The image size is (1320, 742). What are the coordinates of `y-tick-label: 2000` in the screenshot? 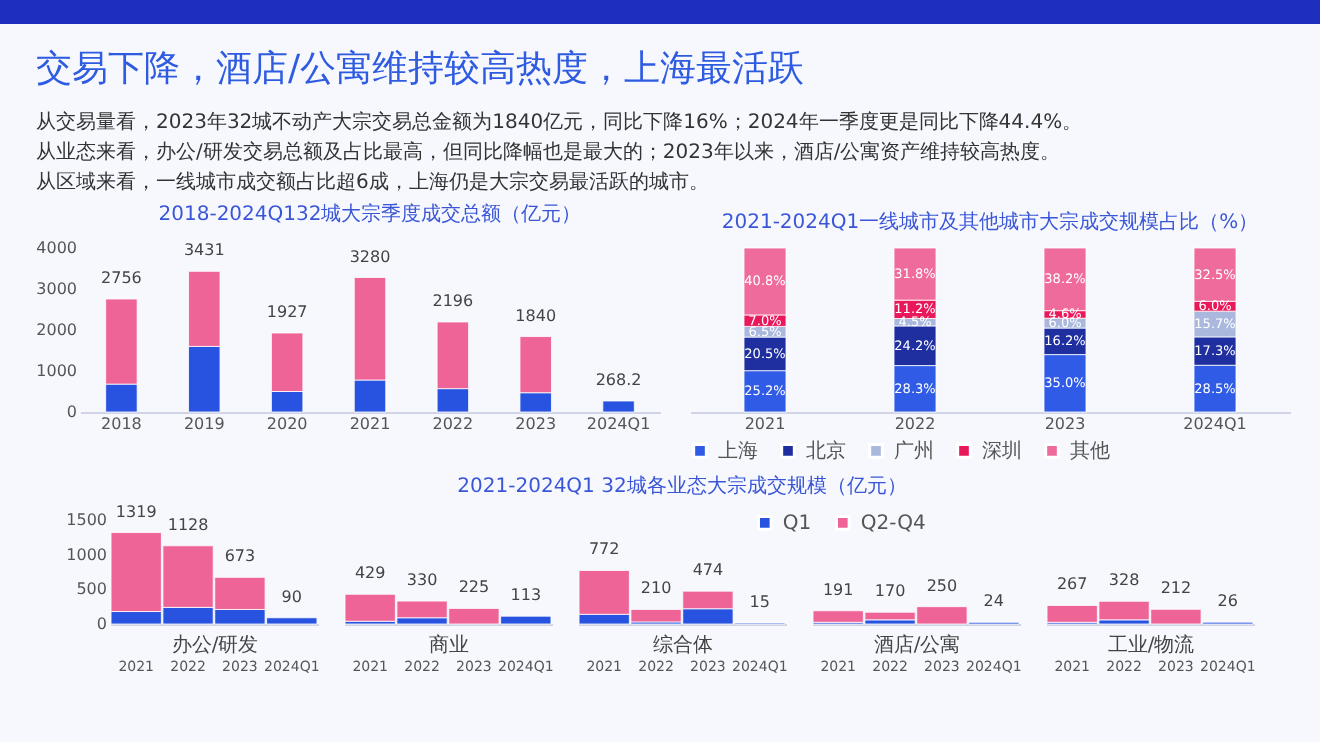 It's located at (56, 330).